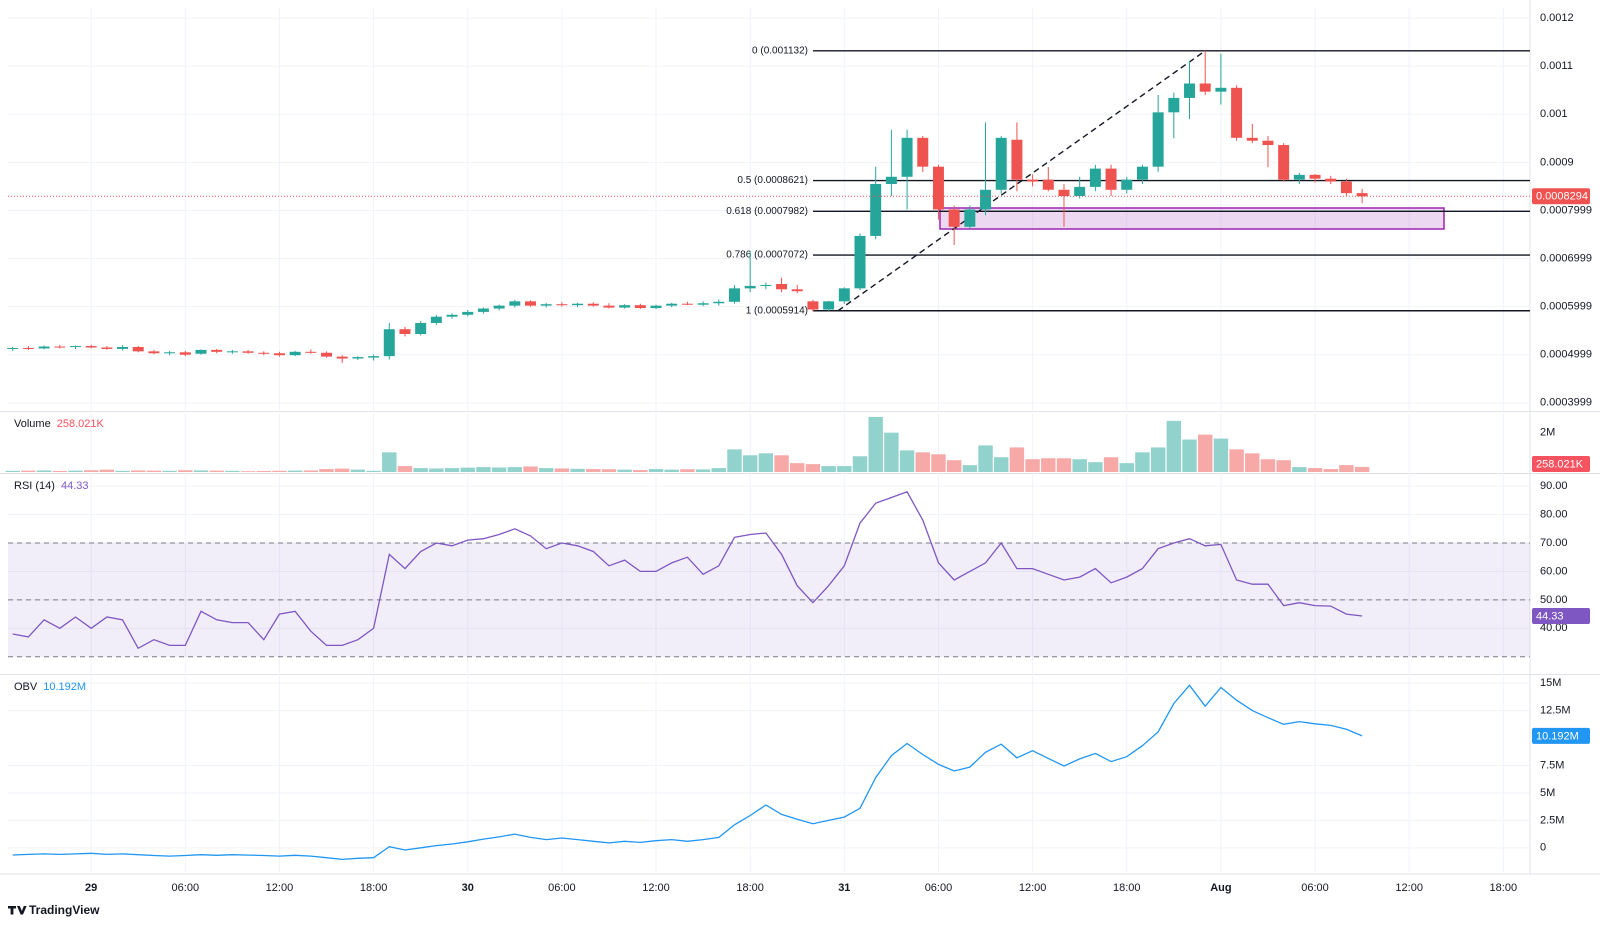  I want to click on y-tick-label: 12.5M, so click(1555, 710).